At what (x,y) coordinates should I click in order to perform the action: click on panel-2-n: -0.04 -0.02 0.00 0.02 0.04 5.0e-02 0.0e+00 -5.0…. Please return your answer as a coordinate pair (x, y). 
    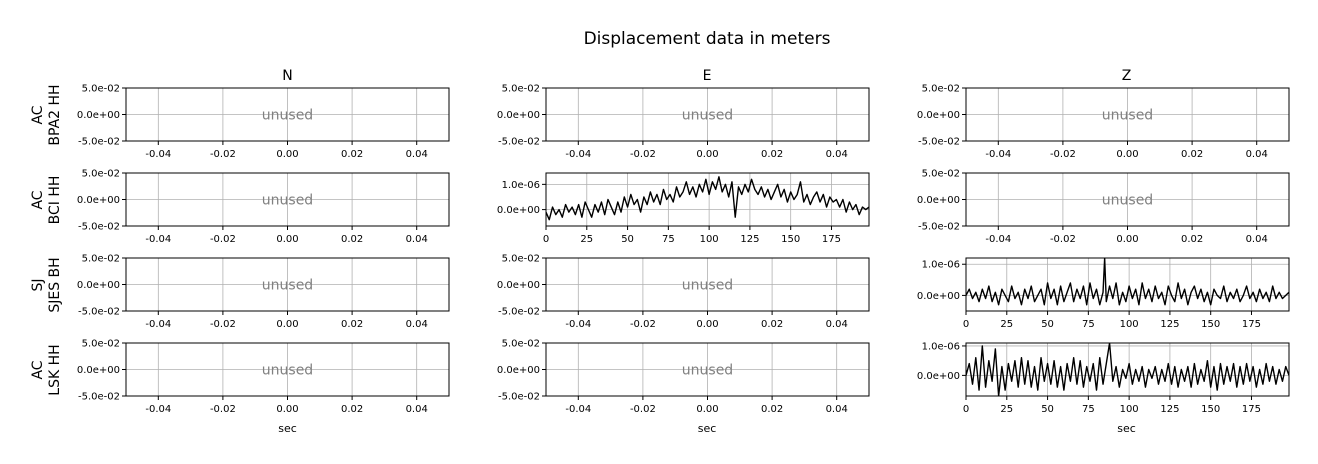
    Looking at the image, I should click on (263, 292).